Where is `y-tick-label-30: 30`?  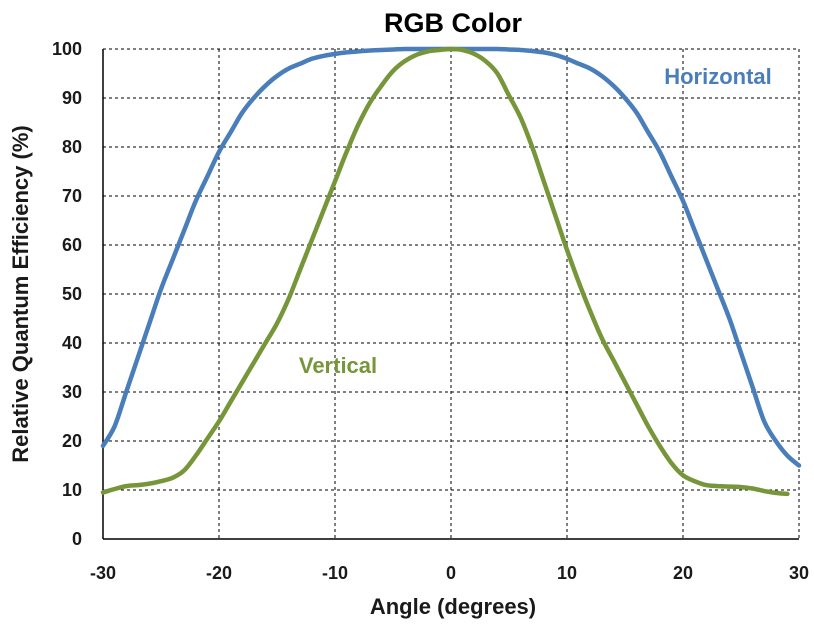 y-tick-label-30: 30 is located at coordinates (72, 392).